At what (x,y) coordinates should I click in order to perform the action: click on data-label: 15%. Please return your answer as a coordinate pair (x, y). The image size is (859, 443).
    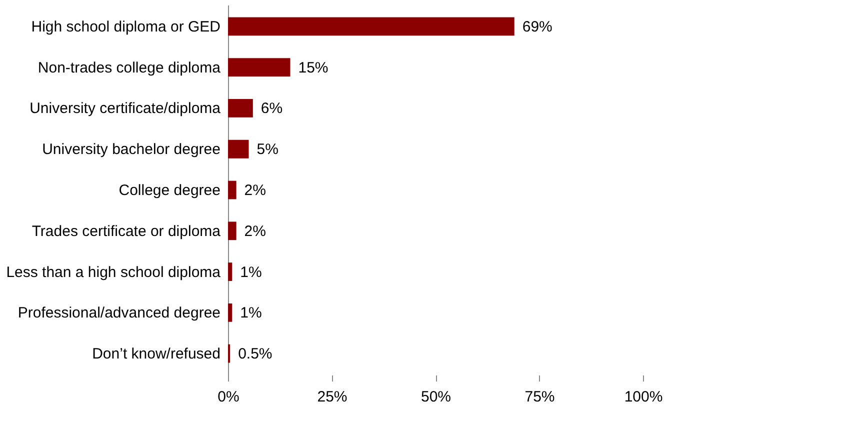
    Looking at the image, I should click on (313, 67).